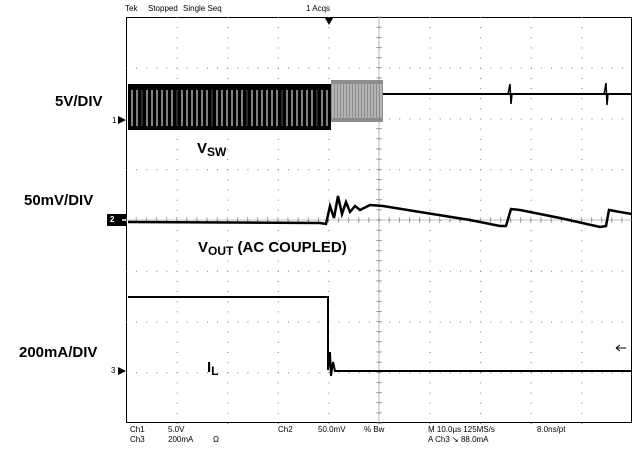 This screenshot has width=632, height=453. I want to click on resolution-readout: 8.0ns/pt, so click(551, 429).